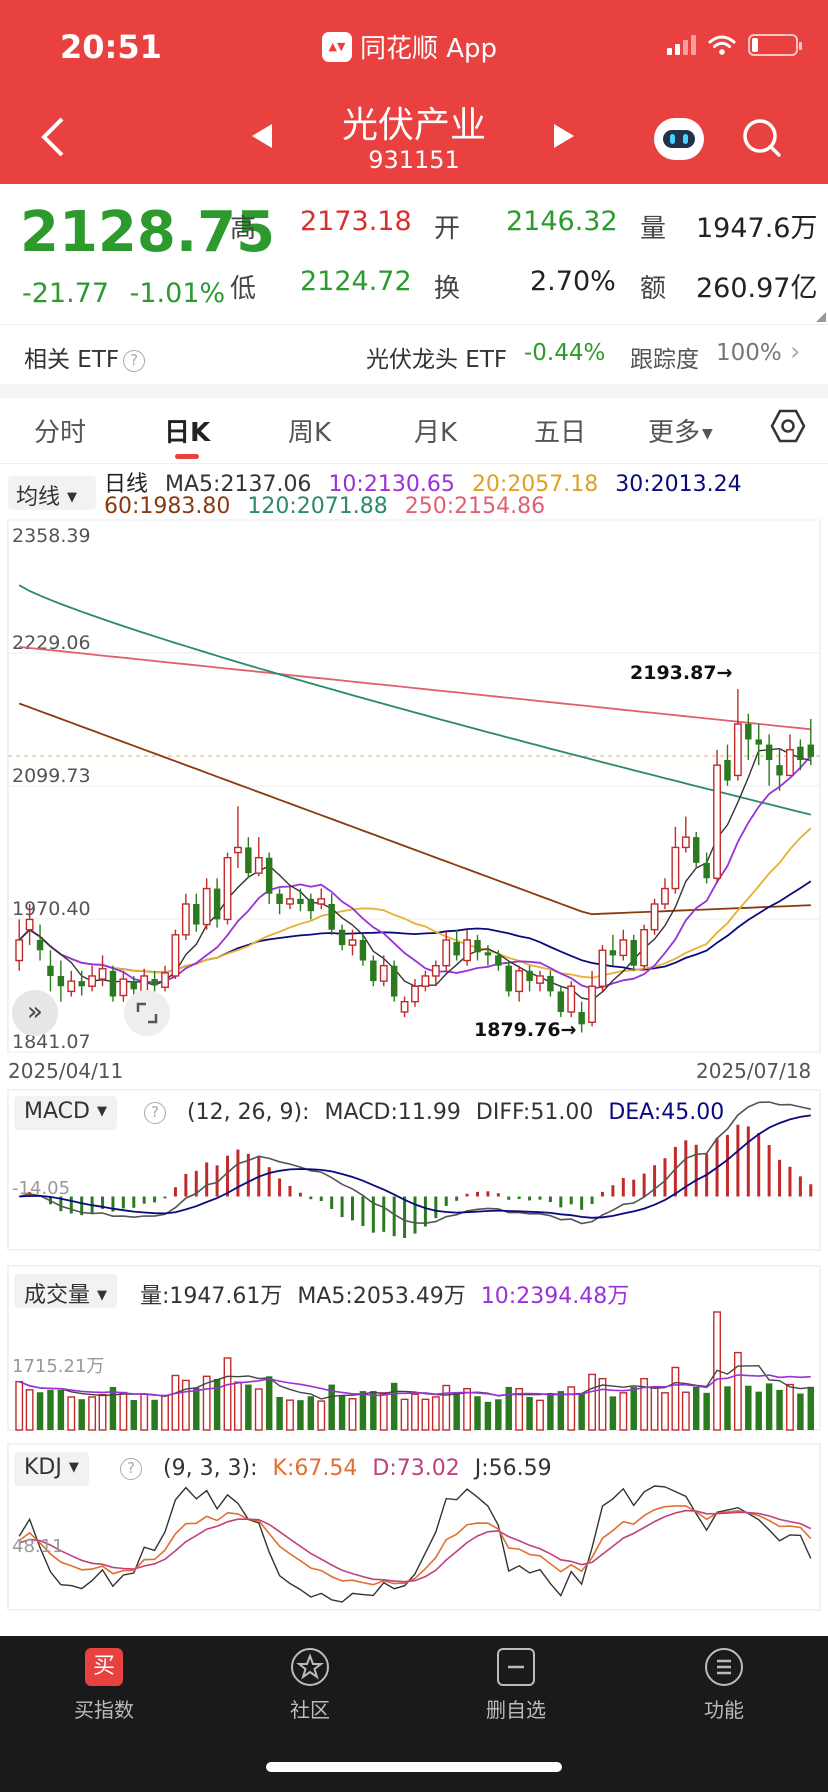 This screenshot has width=828, height=1792. Describe the element at coordinates (65, 1071) in the screenshot. I see `x-date-label: 2025/04/11` at that location.